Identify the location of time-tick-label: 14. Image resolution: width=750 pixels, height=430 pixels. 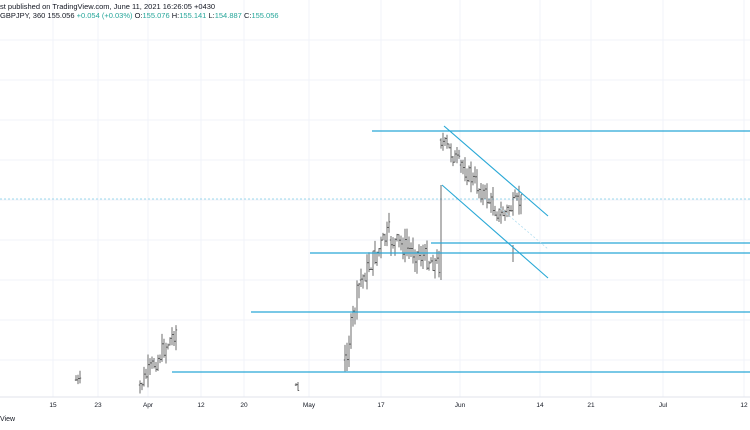
(540, 405).